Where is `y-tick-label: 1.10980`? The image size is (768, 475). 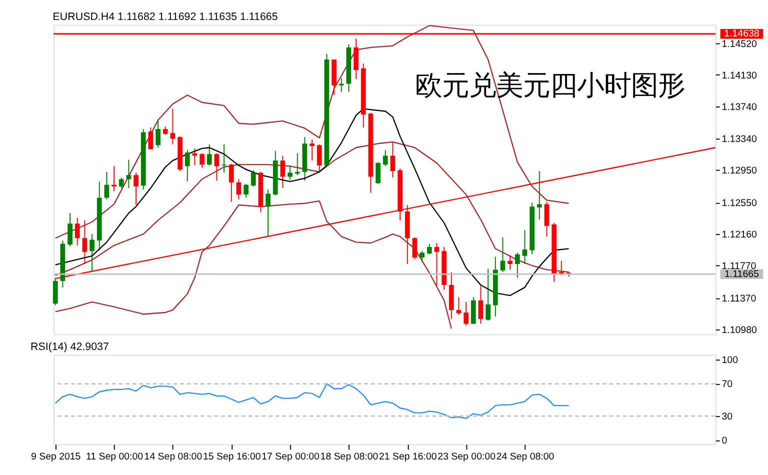
y-tick-label: 1.10980 is located at coordinates (740, 330).